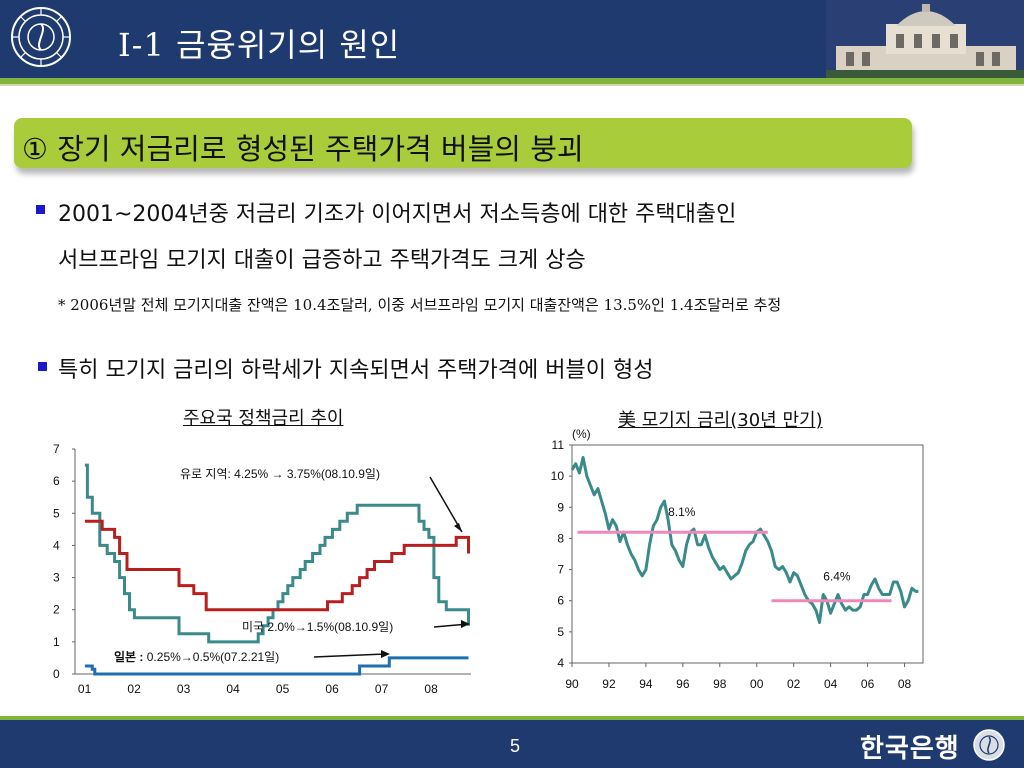 This screenshot has height=768, width=1024. I want to click on bank-name-logo: 한국은행, so click(910, 749).